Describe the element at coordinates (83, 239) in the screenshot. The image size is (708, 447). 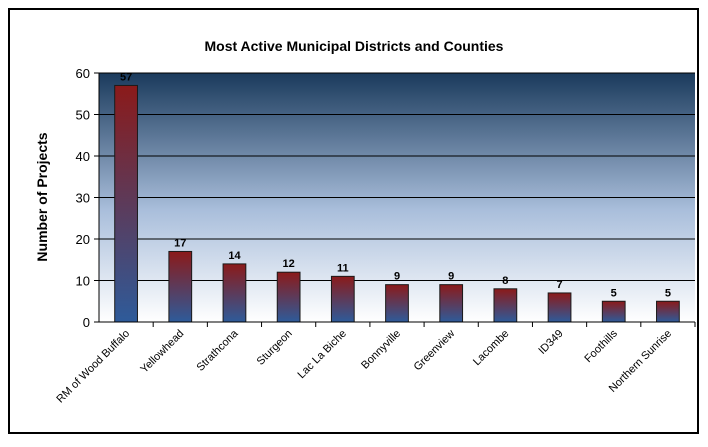
I see `y-tick-label: 20` at that location.